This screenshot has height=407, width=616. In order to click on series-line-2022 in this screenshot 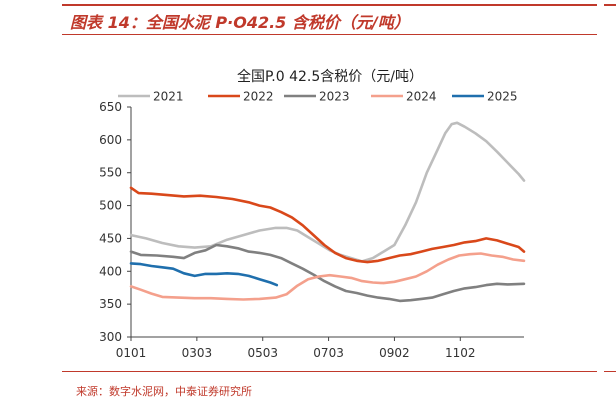, I will do `click(327, 225)`.